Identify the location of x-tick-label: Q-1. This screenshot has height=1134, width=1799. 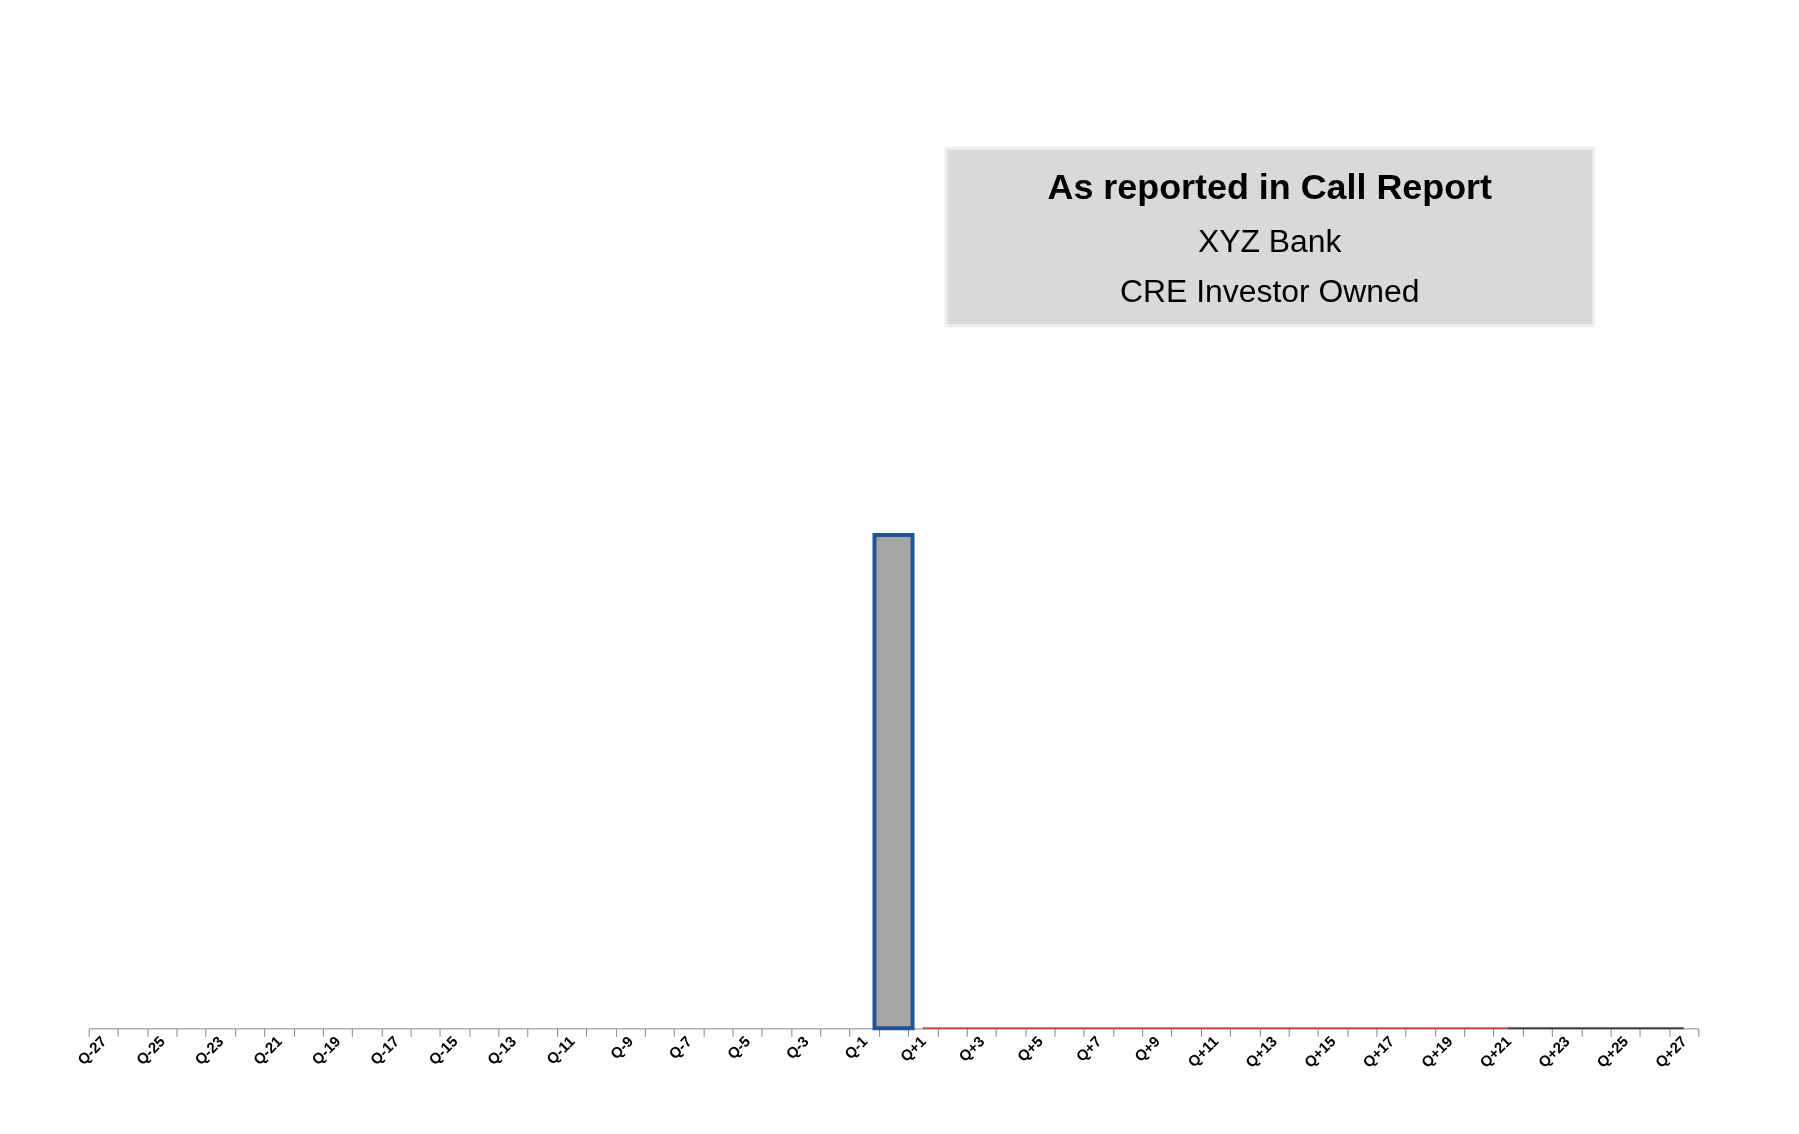
(855, 1047).